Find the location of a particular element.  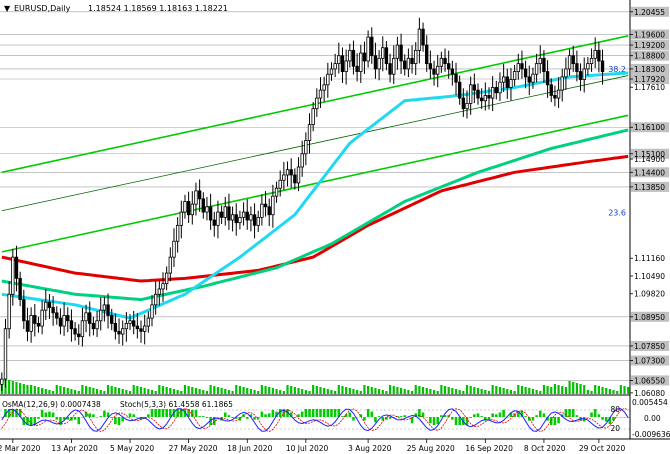

osc-scale-bottom: -0.009636 is located at coordinates (651, 434).